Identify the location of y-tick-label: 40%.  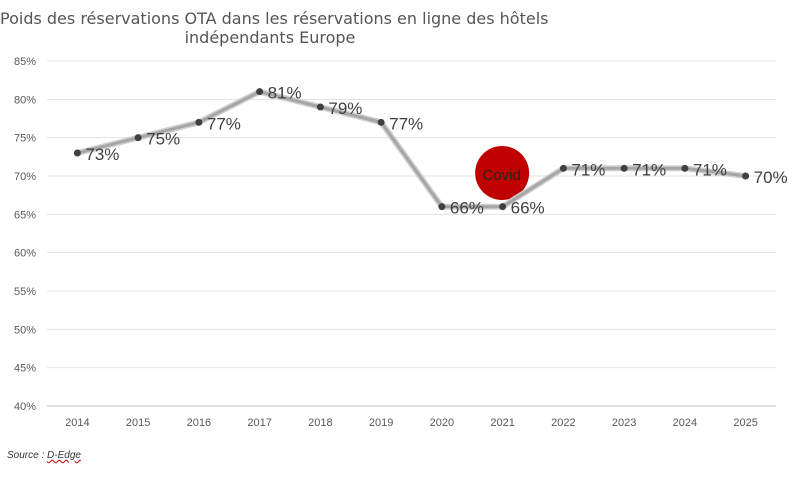
(25, 407).